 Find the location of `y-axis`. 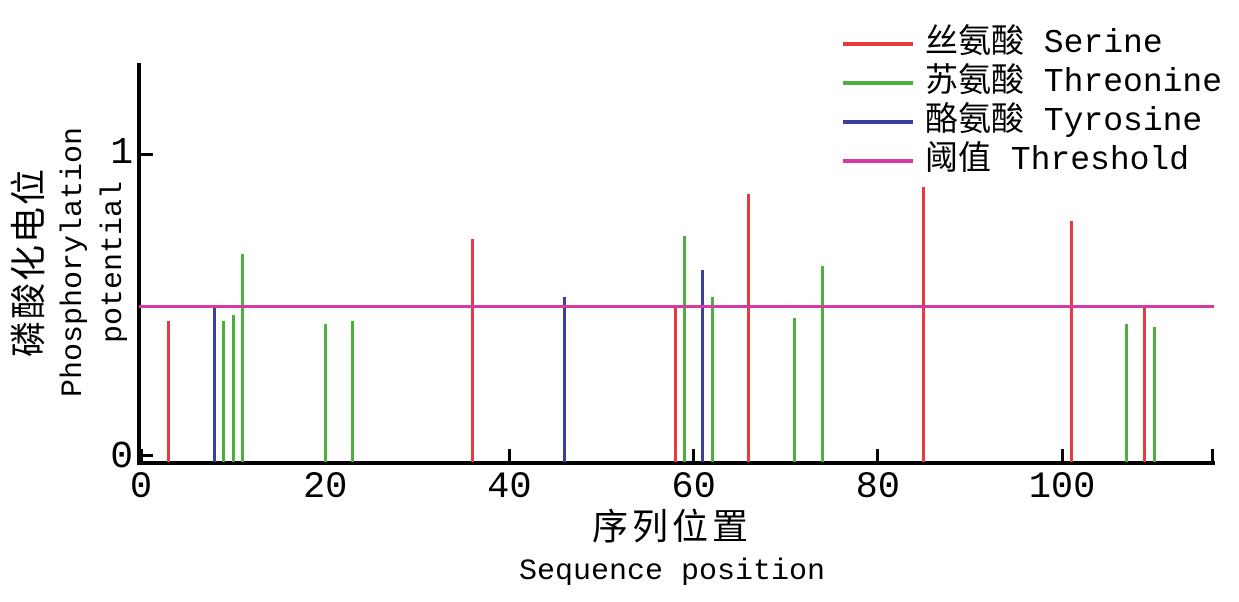

y-axis is located at coordinates (139, 264).